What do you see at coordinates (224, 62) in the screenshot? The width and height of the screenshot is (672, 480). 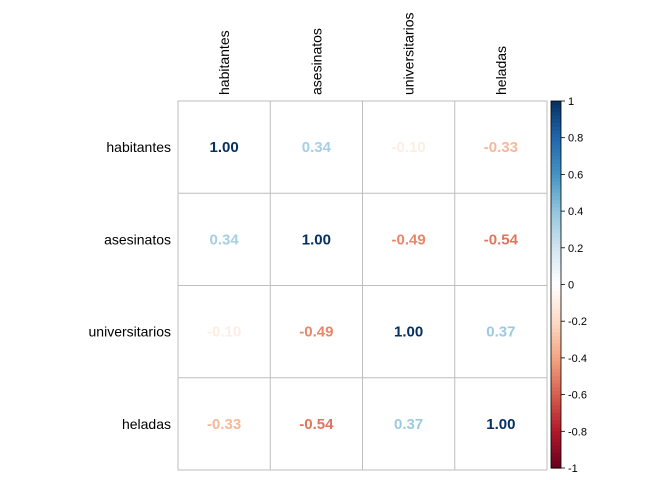 I see `column-label-habitantes: habitantes` at bounding box center [224, 62].